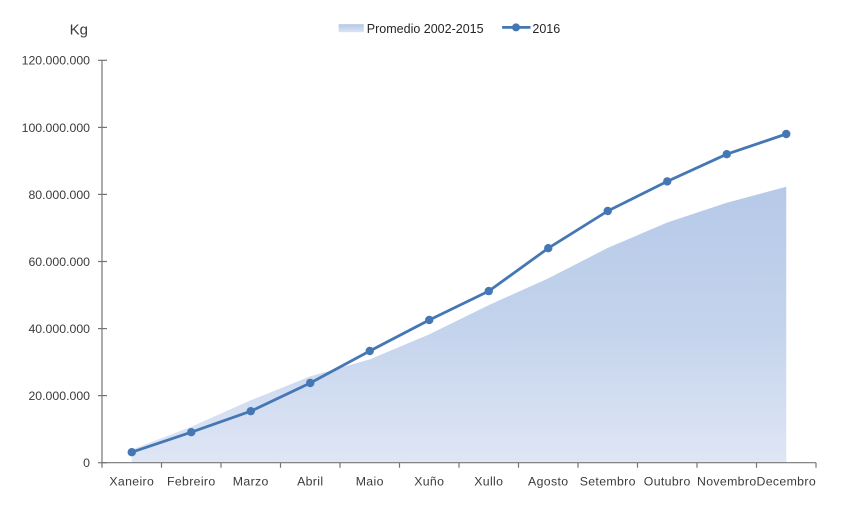 The image size is (845, 528). What do you see at coordinates (786, 482) in the screenshot?
I see `svg-text: Decembro` at bounding box center [786, 482].